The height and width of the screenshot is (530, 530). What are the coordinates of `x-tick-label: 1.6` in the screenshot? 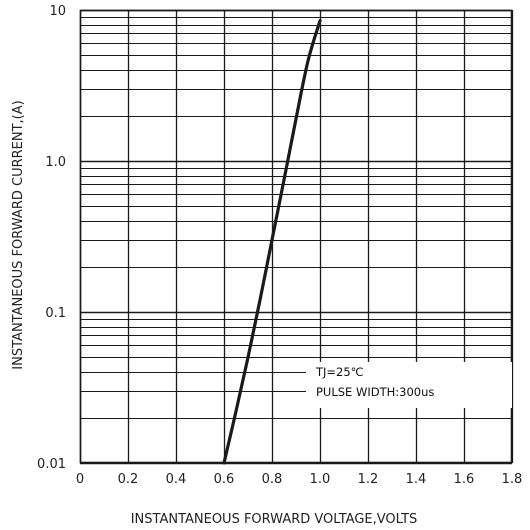 It's located at (464, 479).